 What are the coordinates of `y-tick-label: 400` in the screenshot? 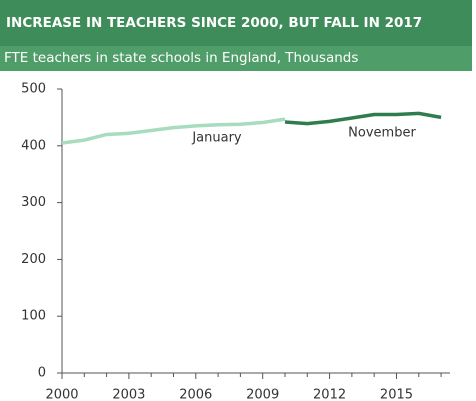 It's located at (33, 145).